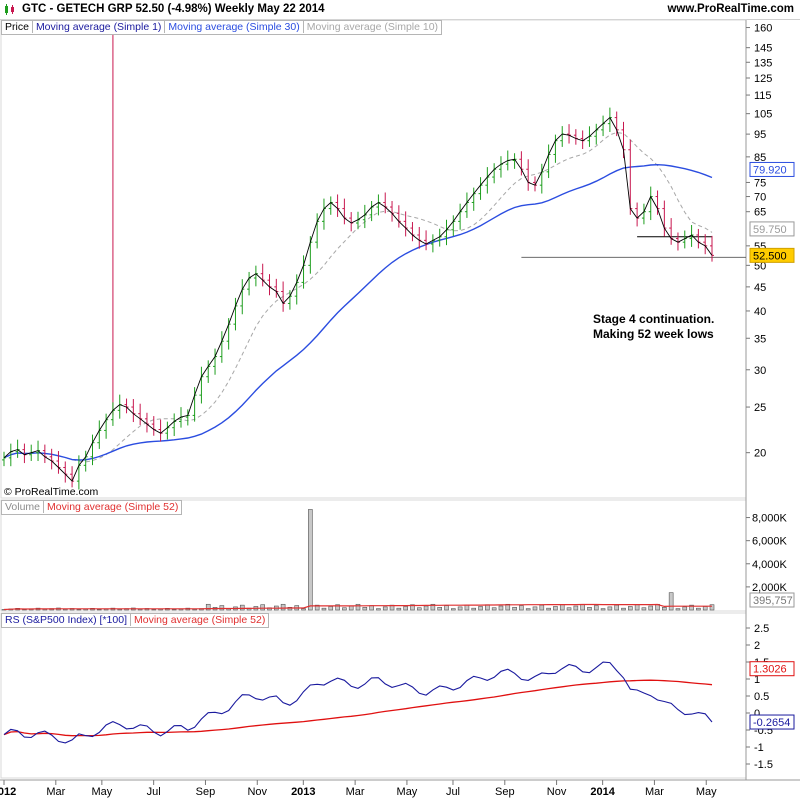  What do you see at coordinates (760, 183) in the screenshot?
I see `price-tick-label: 75` at bounding box center [760, 183].